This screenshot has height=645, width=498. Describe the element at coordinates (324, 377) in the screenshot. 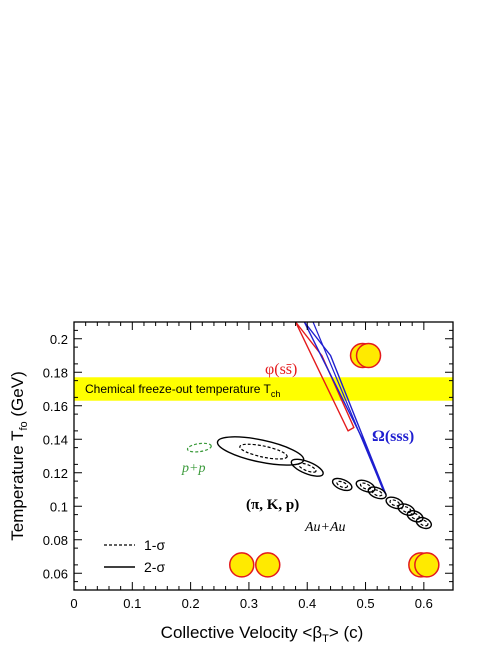

I see `phi-contour` at that location.